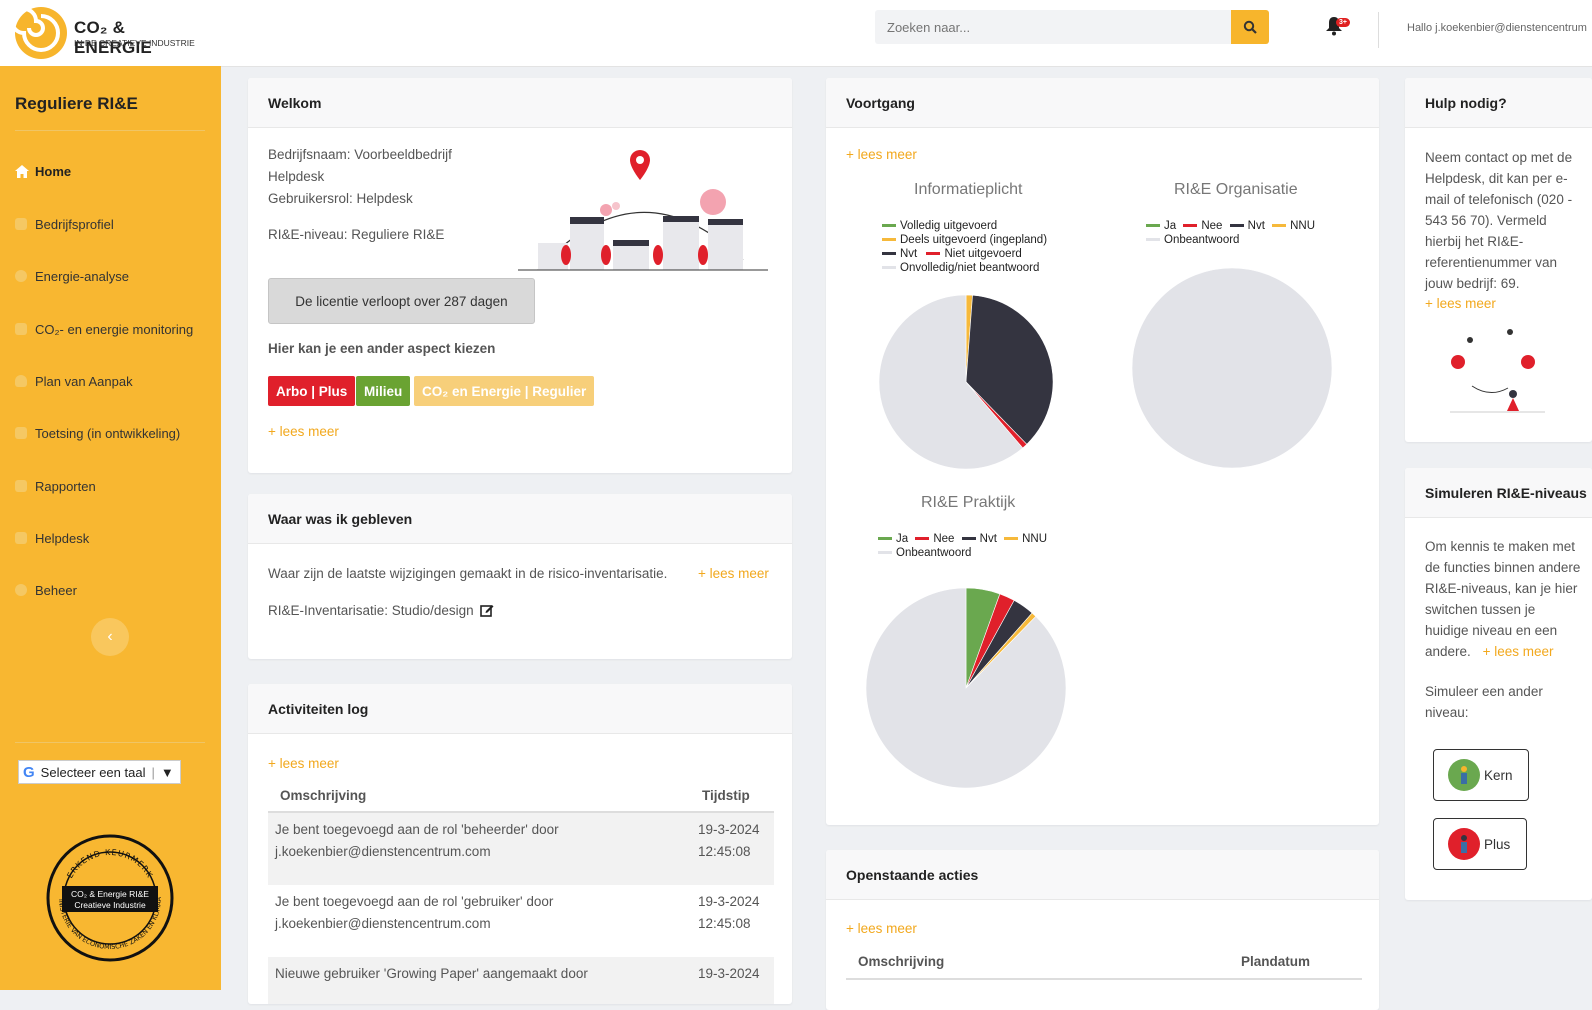  I want to click on aspect-tag-milieu: Milieu, so click(383, 391).